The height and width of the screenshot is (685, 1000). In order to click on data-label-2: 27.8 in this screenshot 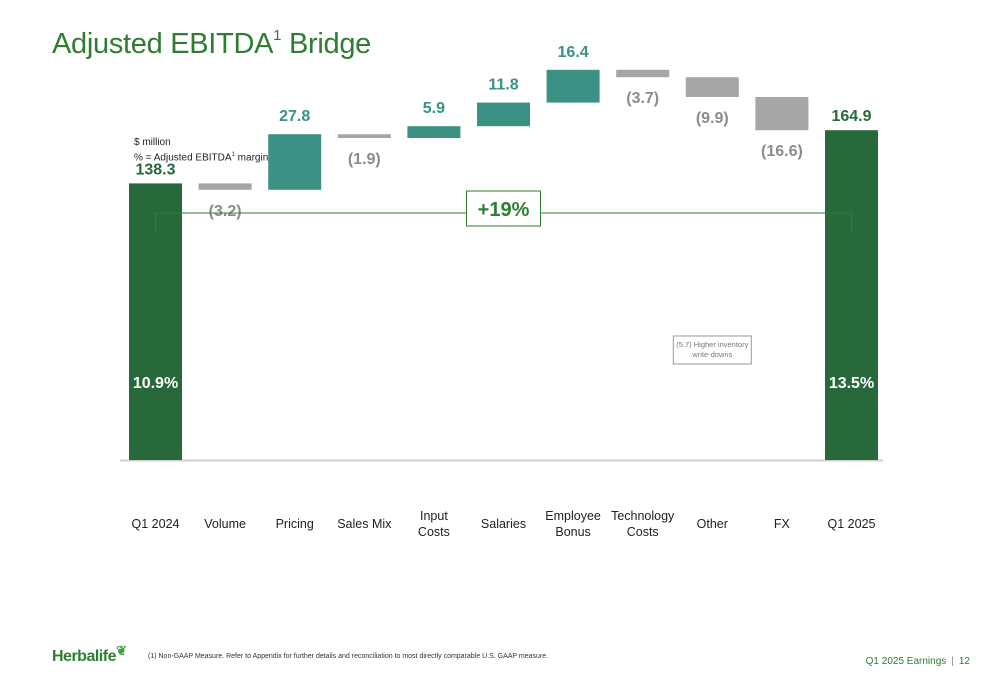, I will do `click(294, 116)`.